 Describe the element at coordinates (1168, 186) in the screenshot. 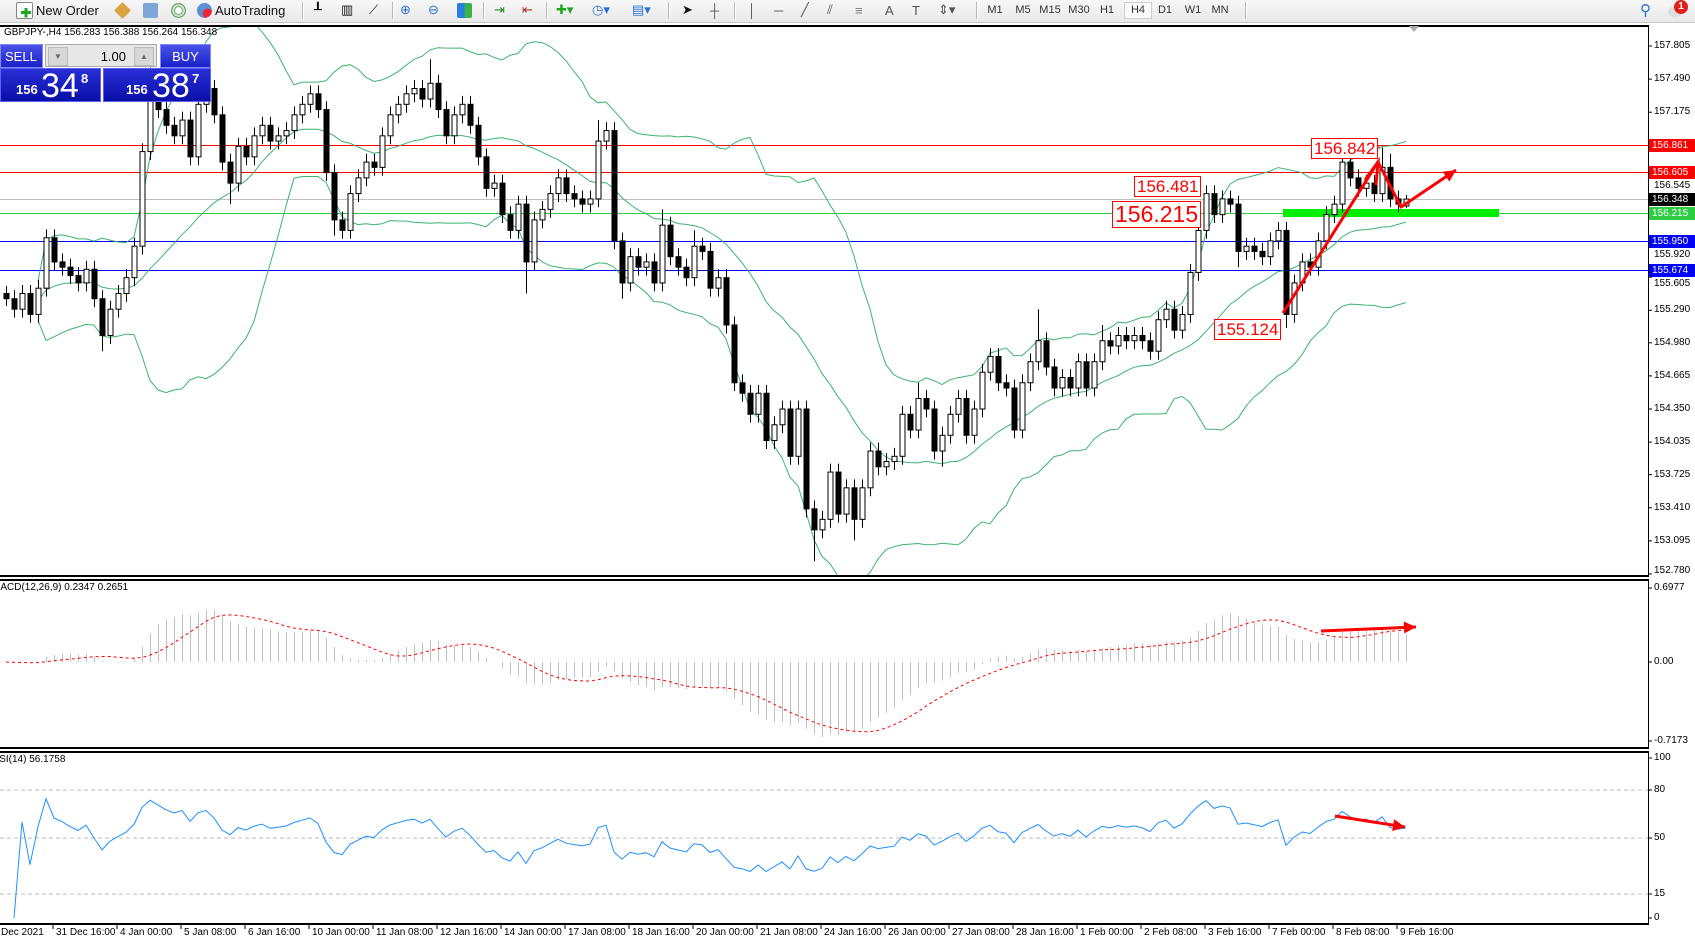

I see `annotation-swing-high: 156.481` at that location.